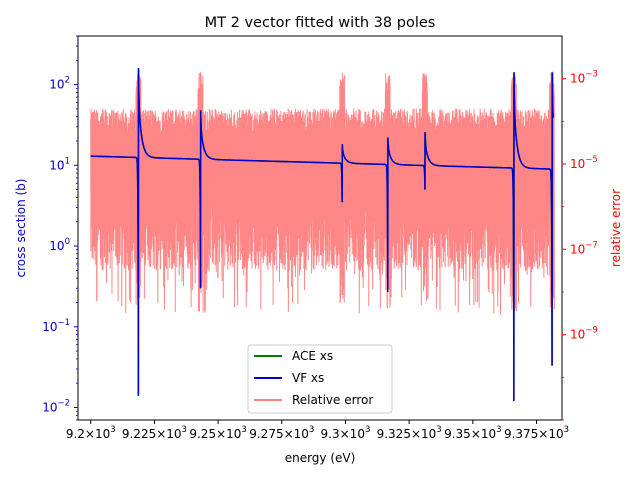 Image resolution: width=640 pixels, height=480 pixels. What do you see at coordinates (21, 228) in the screenshot?
I see `y-axis-left-label: cross section (b)` at bounding box center [21, 228].